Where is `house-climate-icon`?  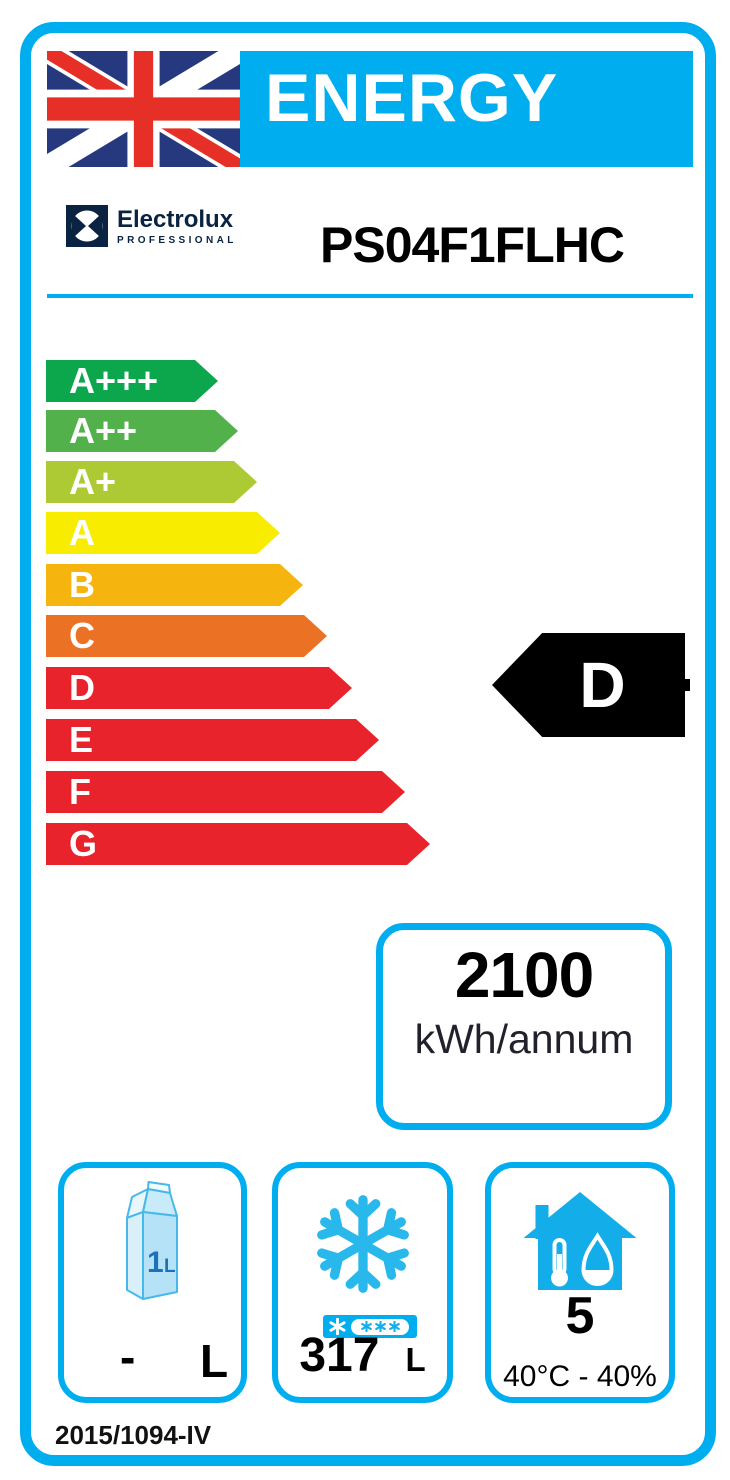 house-climate-icon is located at coordinates (580, 1241).